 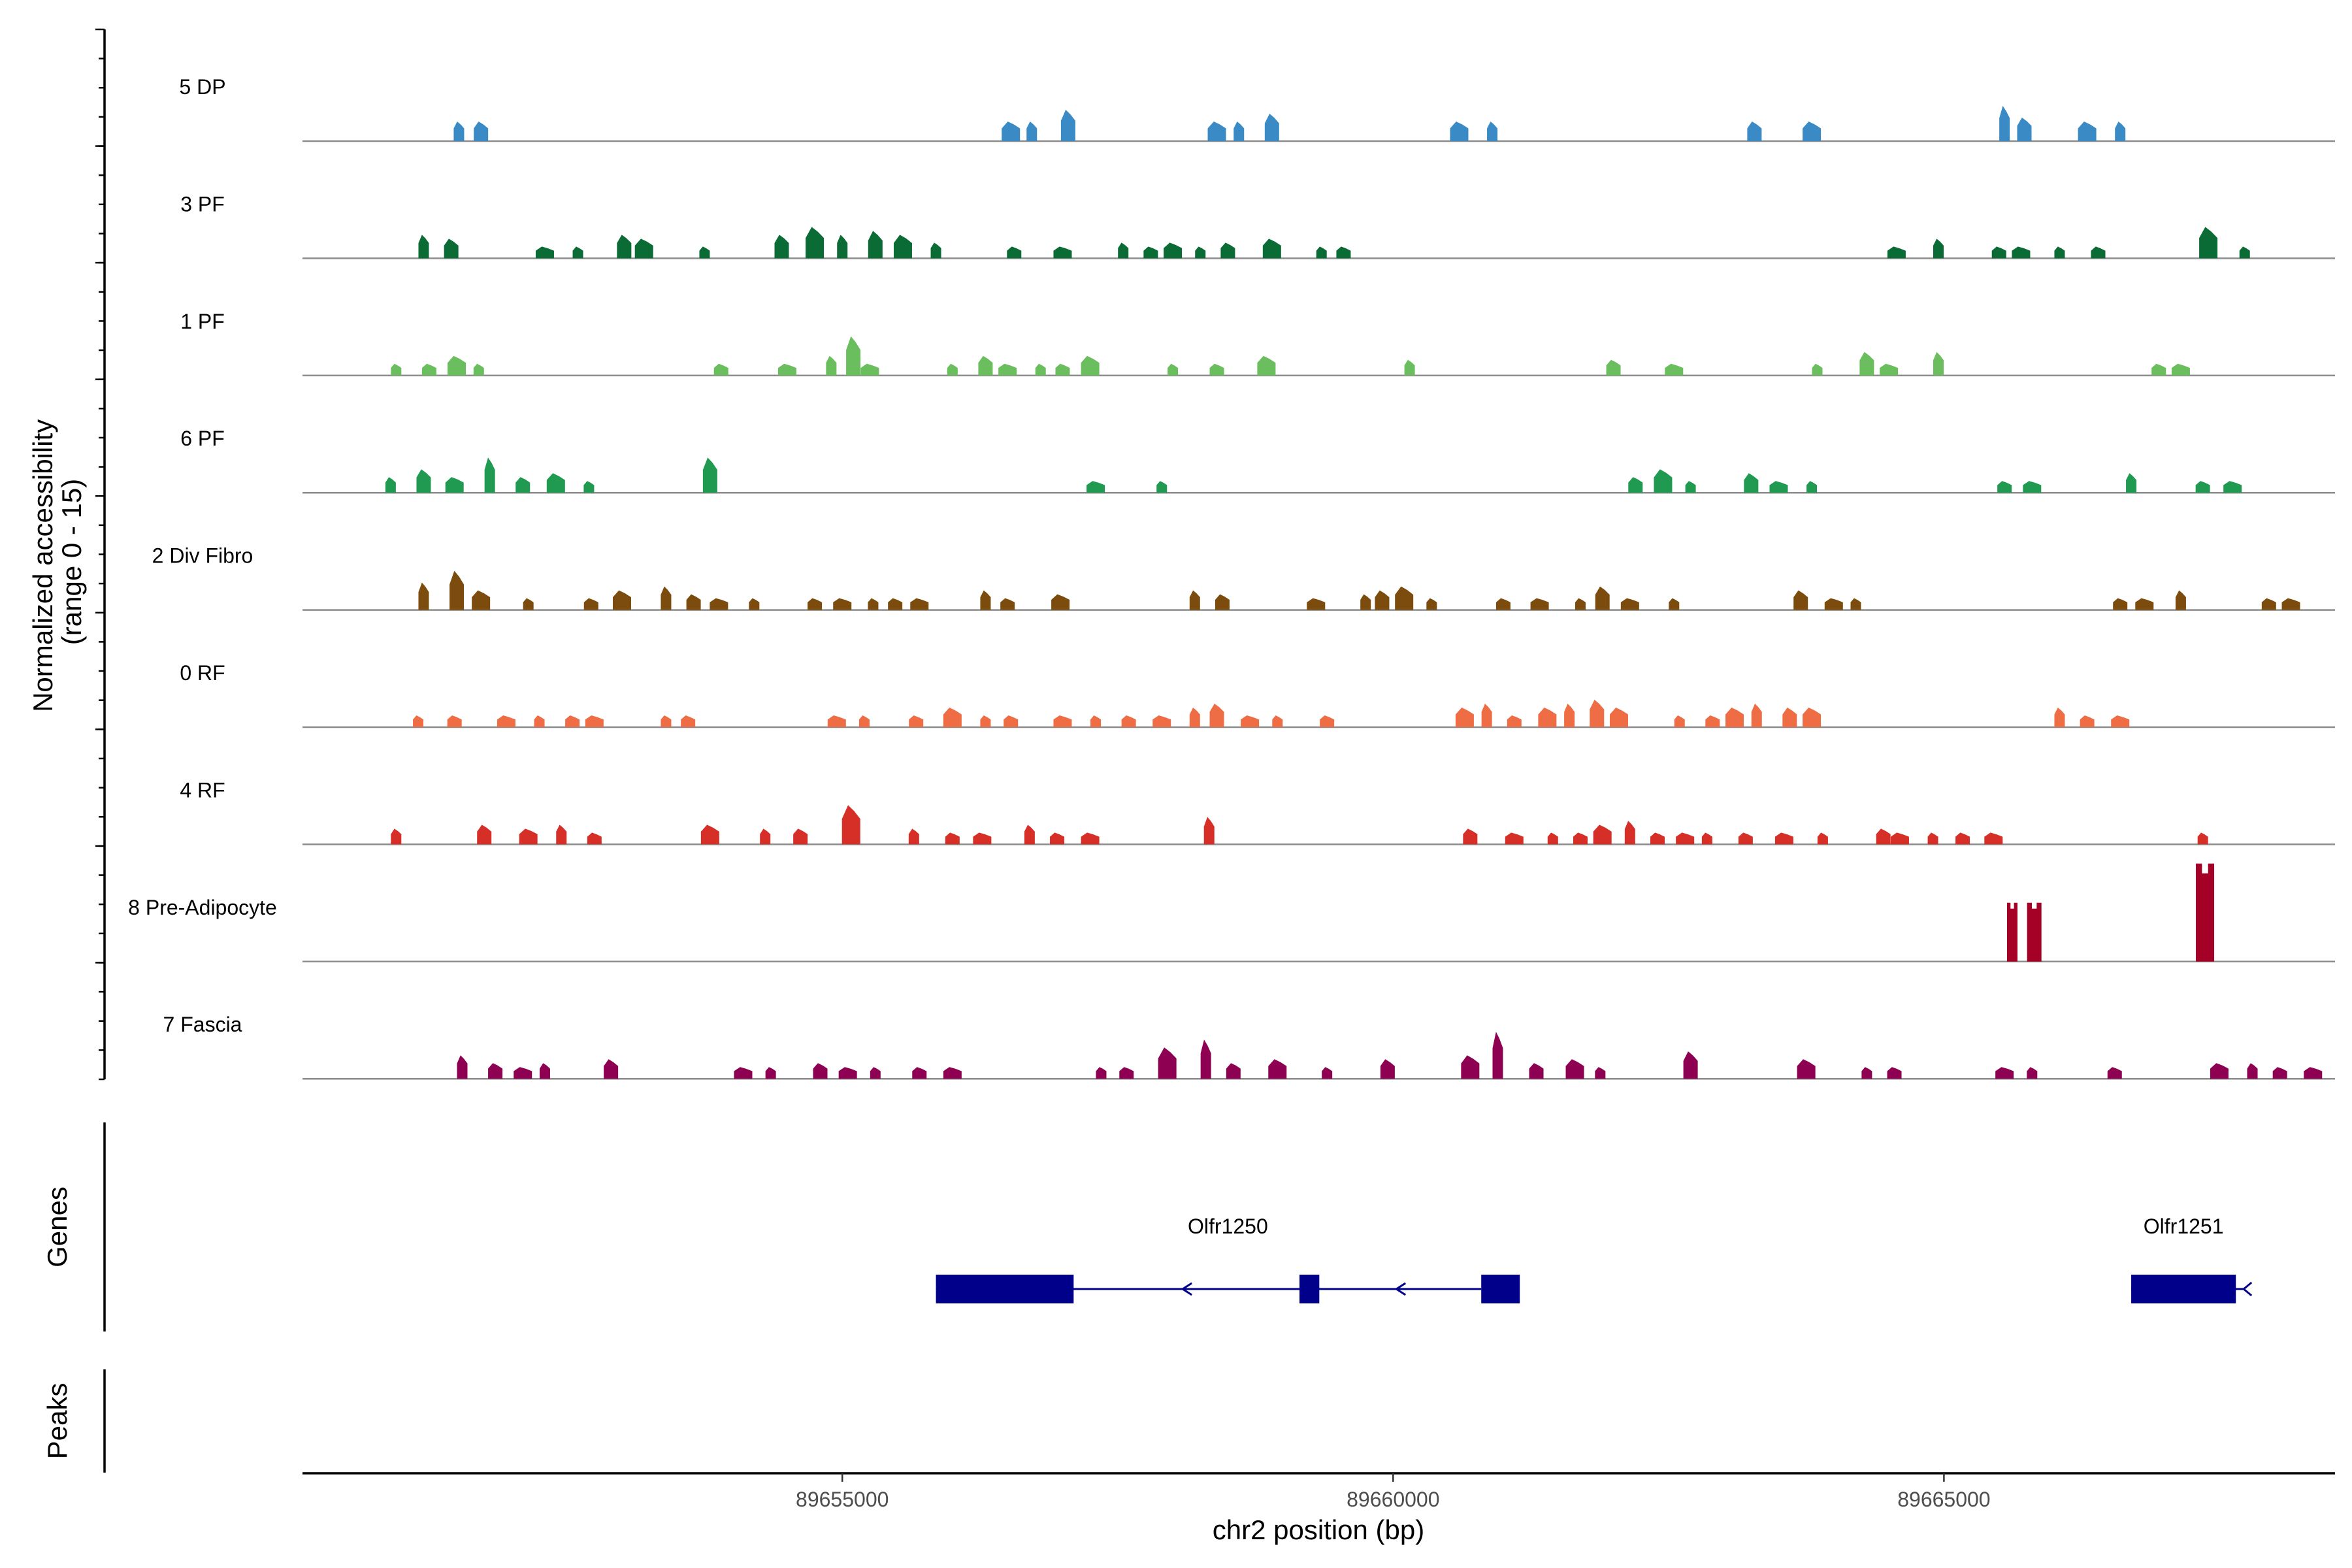 I want to click on track-8-pre-adipocyte: 8 Pre-Adipocyte, so click(x=1231, y=913).